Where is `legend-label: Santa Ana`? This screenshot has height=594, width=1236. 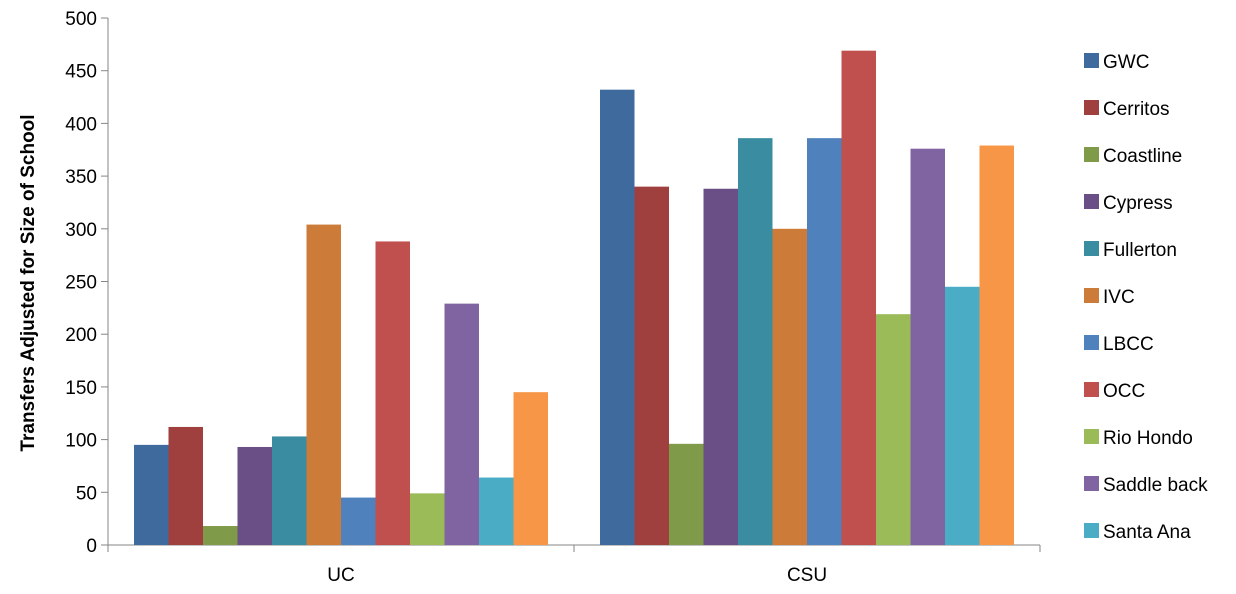 legend-label: Santa Ana is located at coordinates (1147, 532).